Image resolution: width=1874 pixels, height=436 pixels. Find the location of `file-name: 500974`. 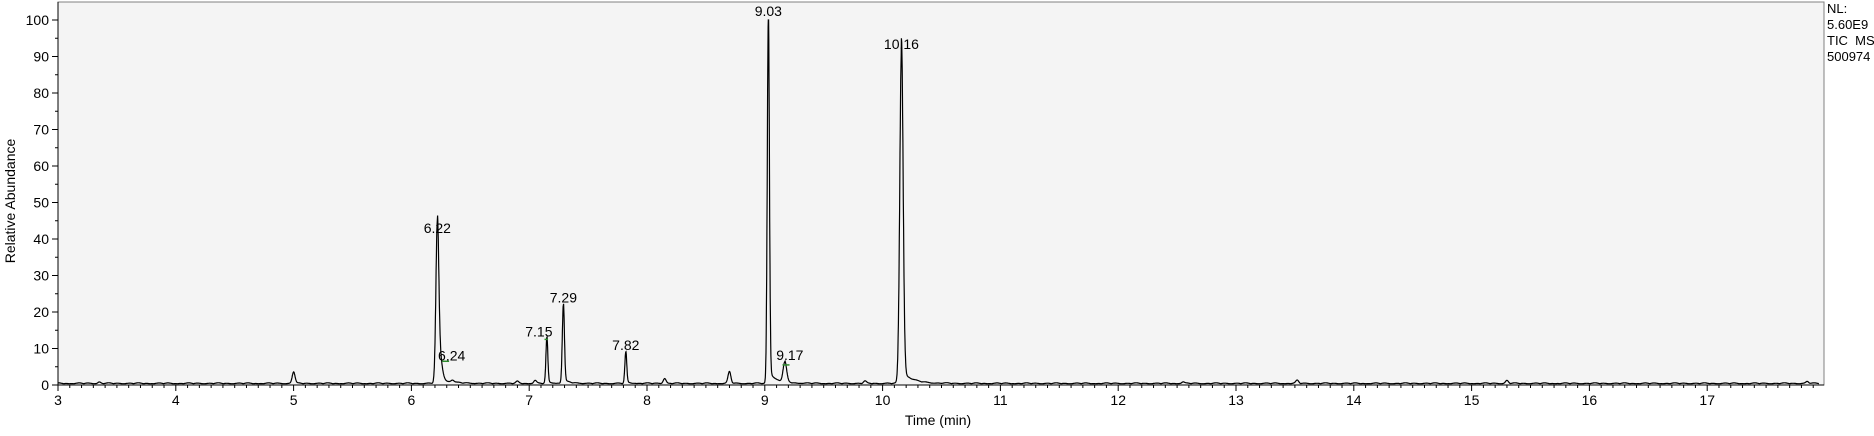

file-name: 500974 is located at coordinates (1848, 56).